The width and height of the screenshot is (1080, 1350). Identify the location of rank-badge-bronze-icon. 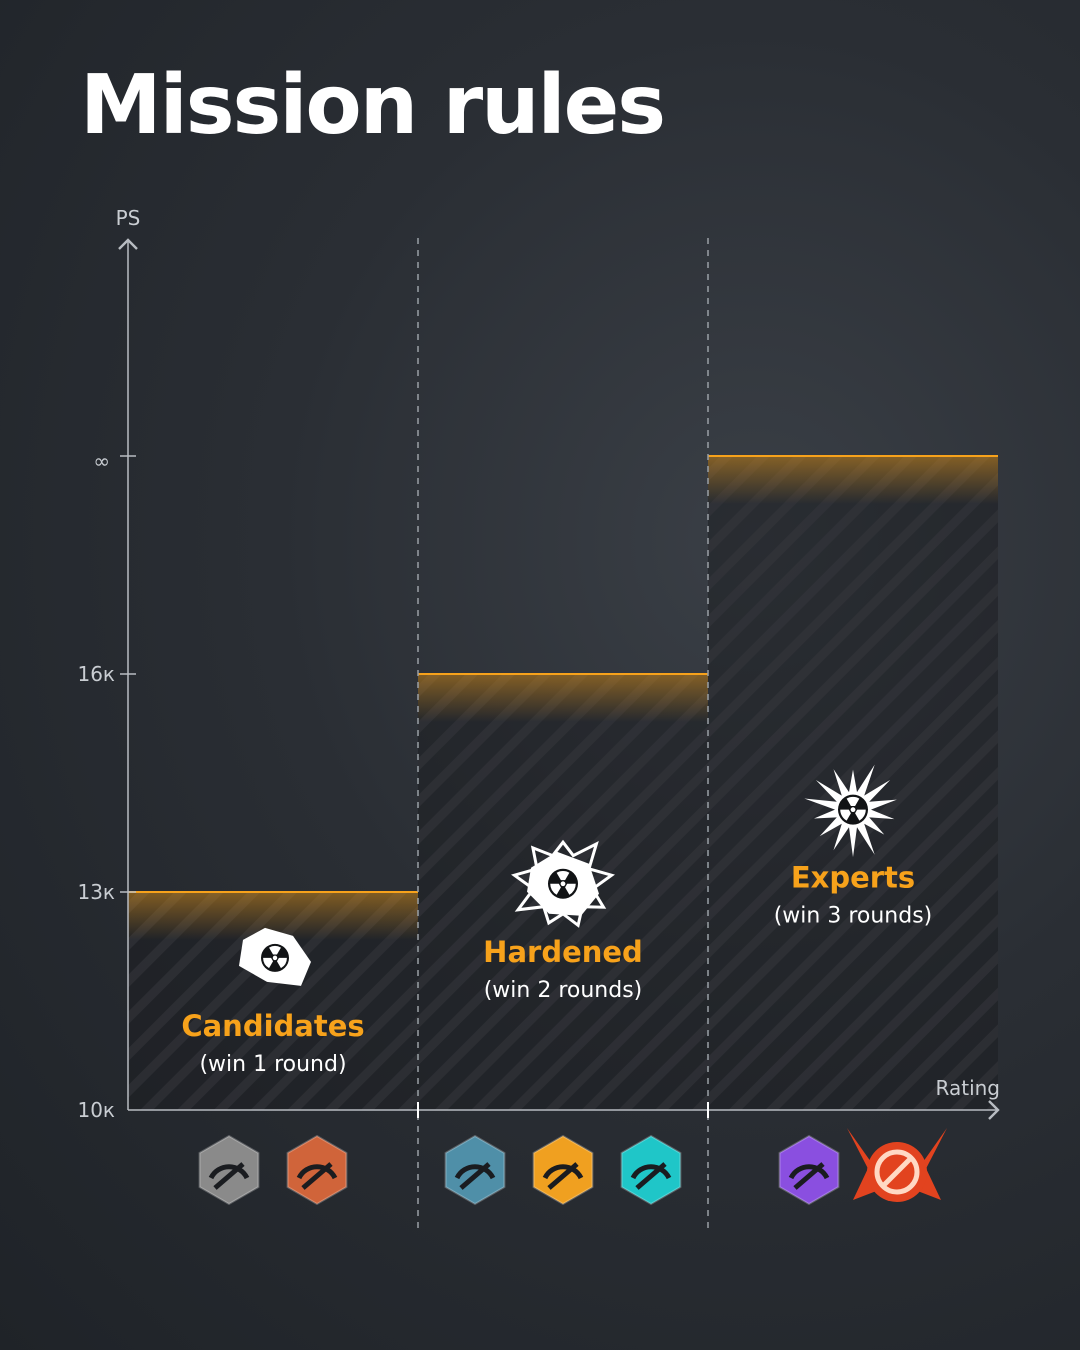
(317, 1170).